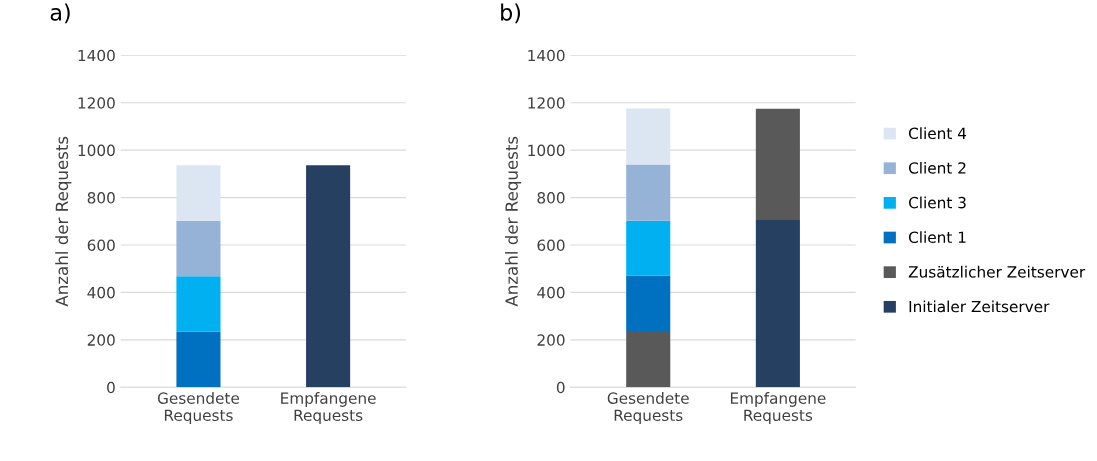 This screenshot has height=461, width=1097. What do you see at coordinates (937, 237) in the screenshot?
I see `legend-label: Client 1` at bounding box center [937, 237].